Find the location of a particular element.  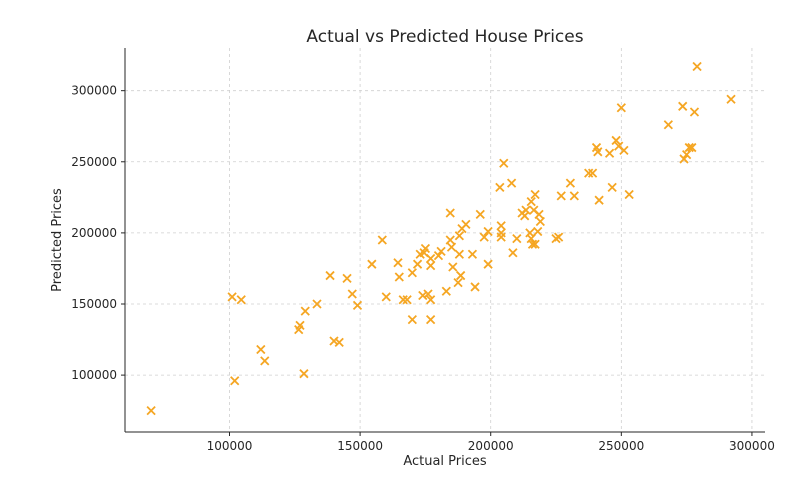

x-ticks: 100000 150000 200000 250000 300000 is located at coordinates (491, 442).